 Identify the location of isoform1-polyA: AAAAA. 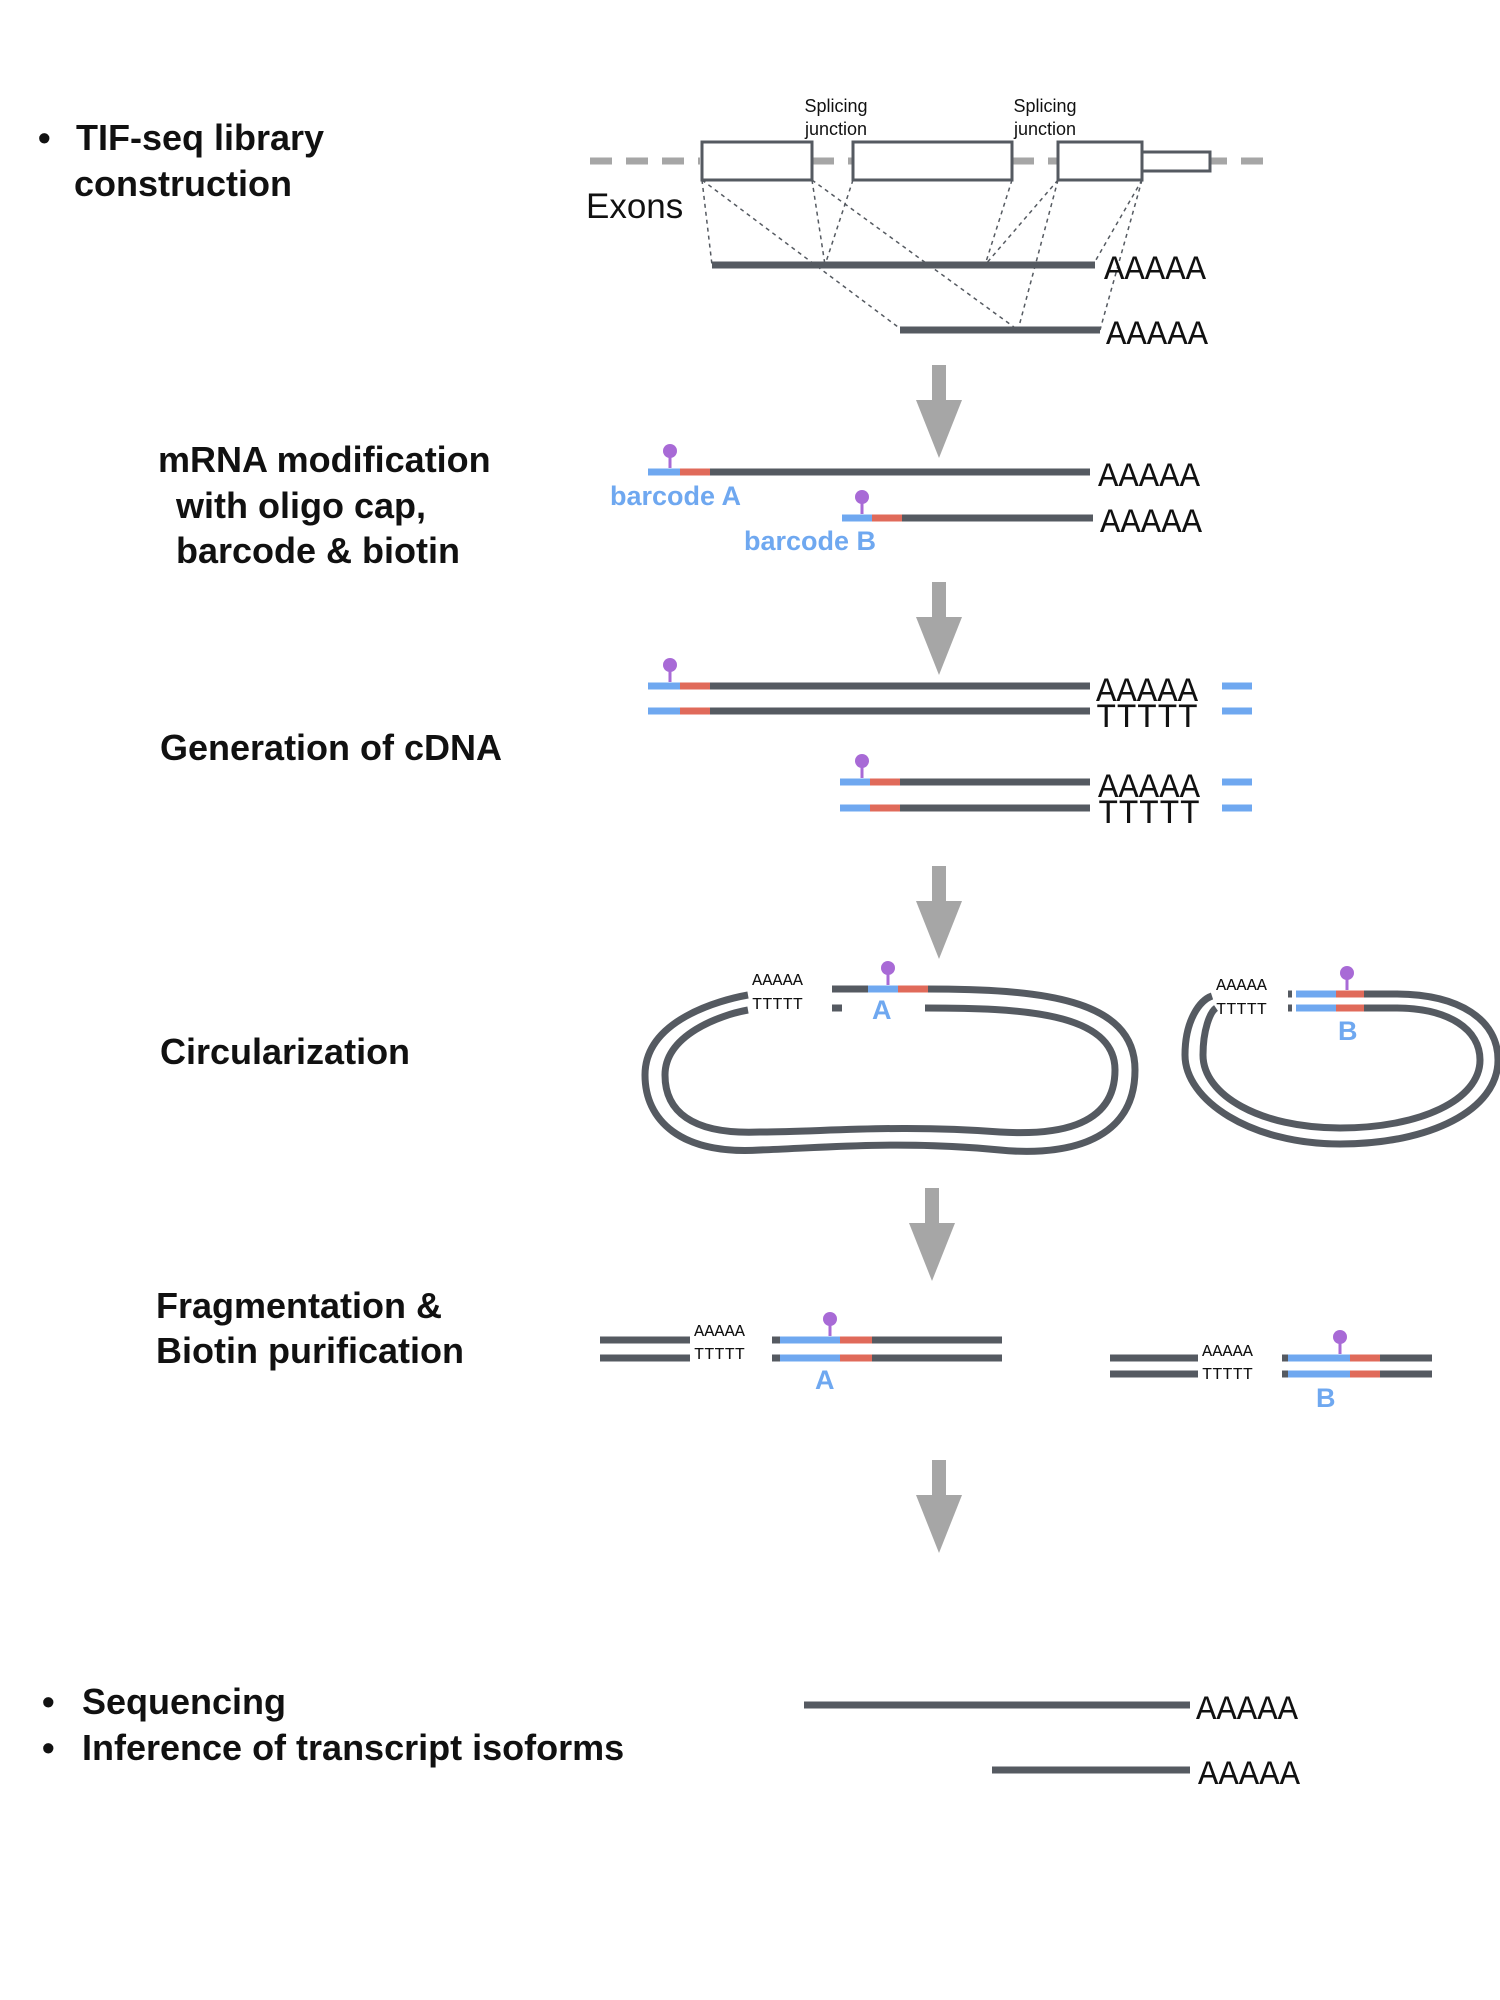
(1155, 271).